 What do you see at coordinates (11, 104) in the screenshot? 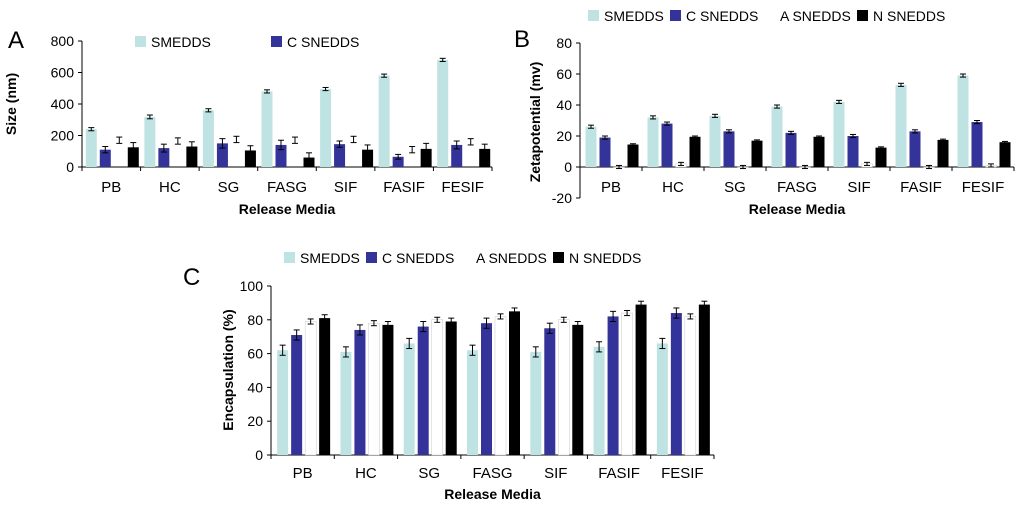
I see `y-axis-label: Size (nm)` at bounding box center [11, 104].